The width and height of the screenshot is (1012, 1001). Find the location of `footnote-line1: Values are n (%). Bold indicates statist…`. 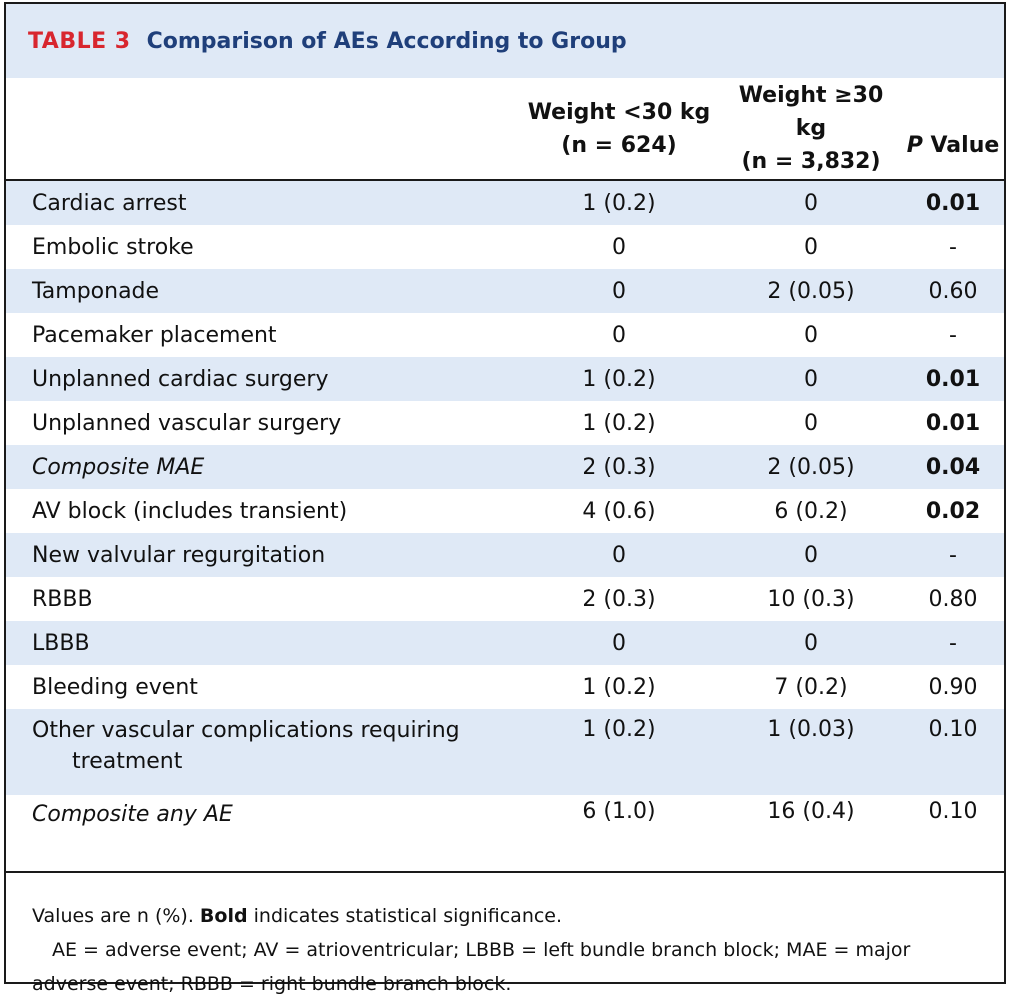

footnote-line1: Values are n (%). Bold indicates statist… is located at coordinates (508, 916).